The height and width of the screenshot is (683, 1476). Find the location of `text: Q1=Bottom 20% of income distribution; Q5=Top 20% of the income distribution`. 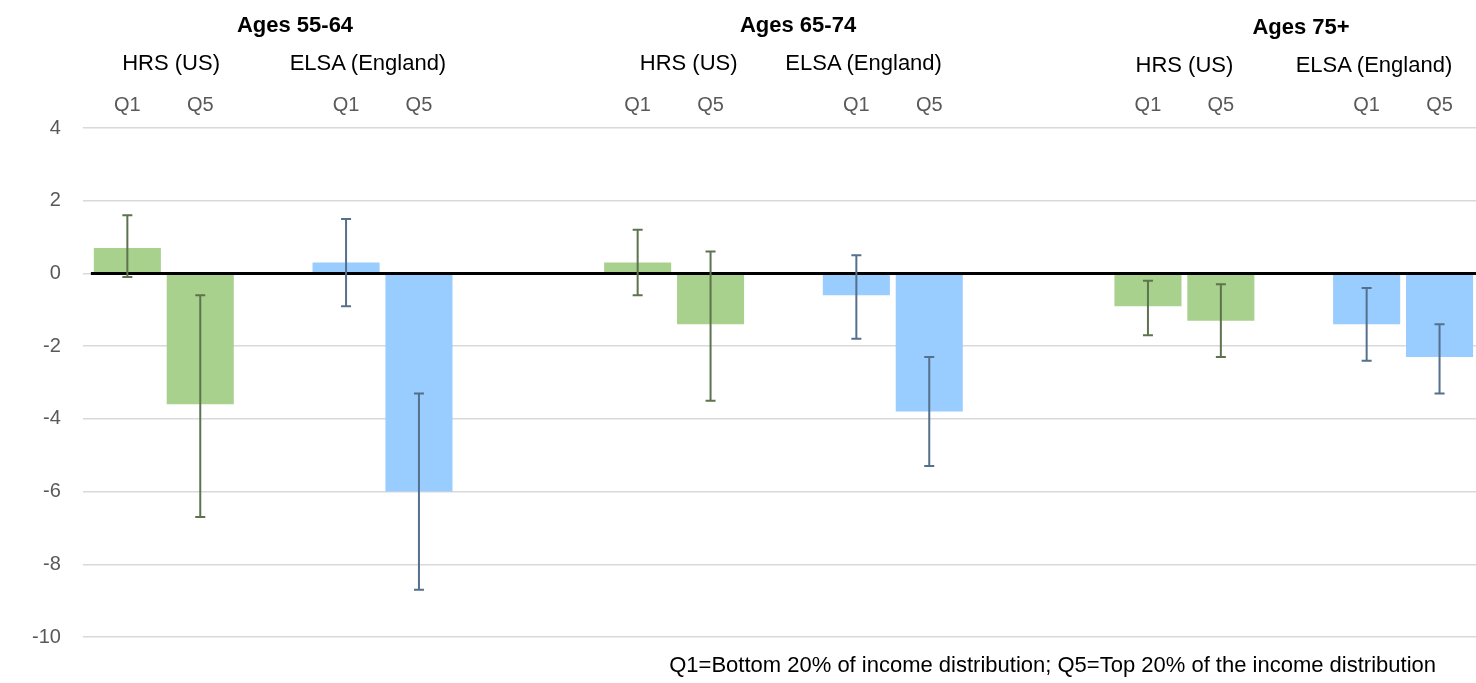

text: Q1=Bottom 20% of income distribution; Q5=Top 20% of the income distribution is located at coordinates (1052, 665).